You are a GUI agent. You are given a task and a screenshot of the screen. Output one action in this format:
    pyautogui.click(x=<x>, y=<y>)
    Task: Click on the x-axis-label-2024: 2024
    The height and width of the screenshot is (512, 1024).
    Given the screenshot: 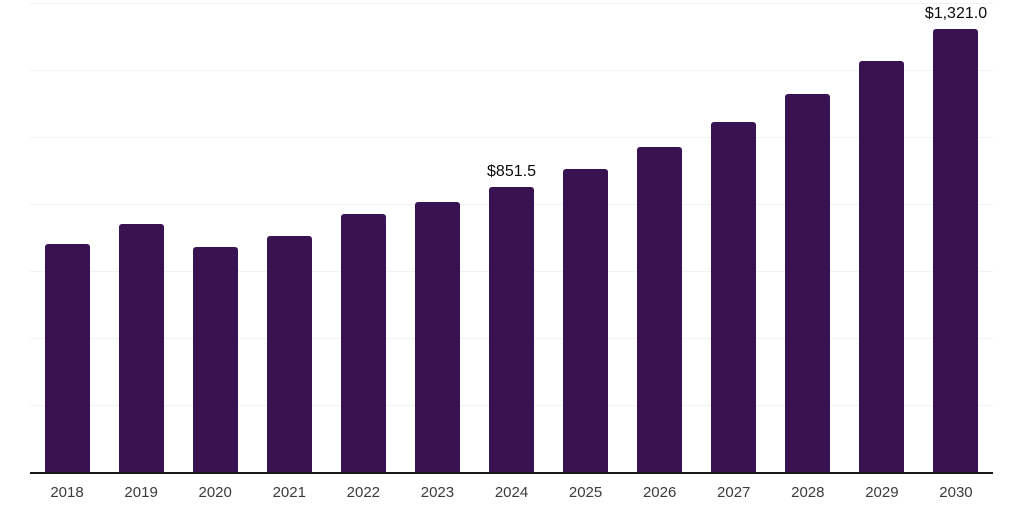 What is the action you would take?
    pyautogui.click(x=511, y=492)
    